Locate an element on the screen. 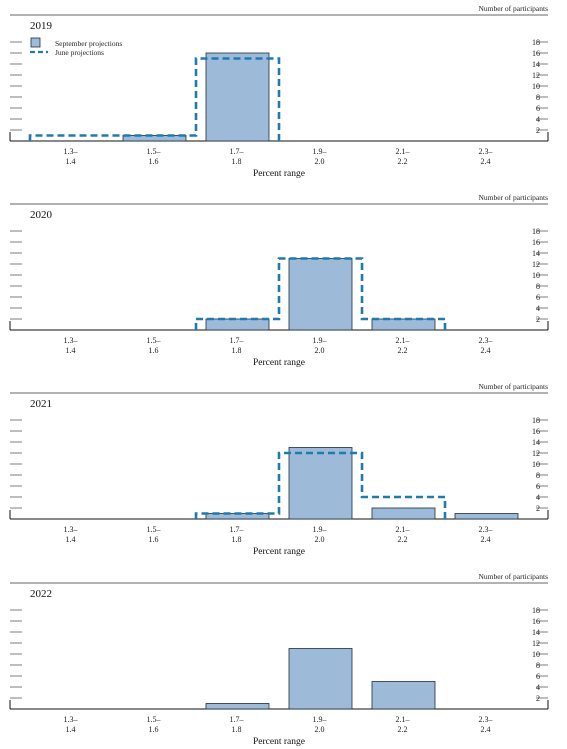 This screenshot has width=567, height=749. legend-bar-swatch is located at coordinates (35, 42).